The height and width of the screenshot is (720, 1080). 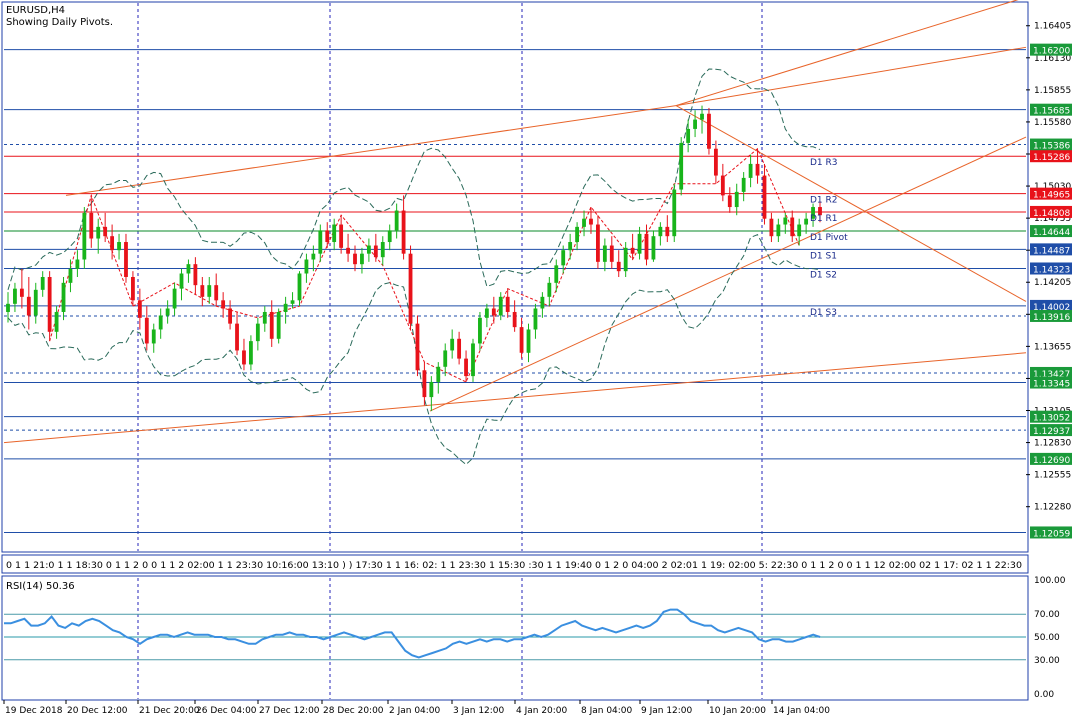 I want to click on price-tick-label: 1.14205, so click(x=1052, y=283).